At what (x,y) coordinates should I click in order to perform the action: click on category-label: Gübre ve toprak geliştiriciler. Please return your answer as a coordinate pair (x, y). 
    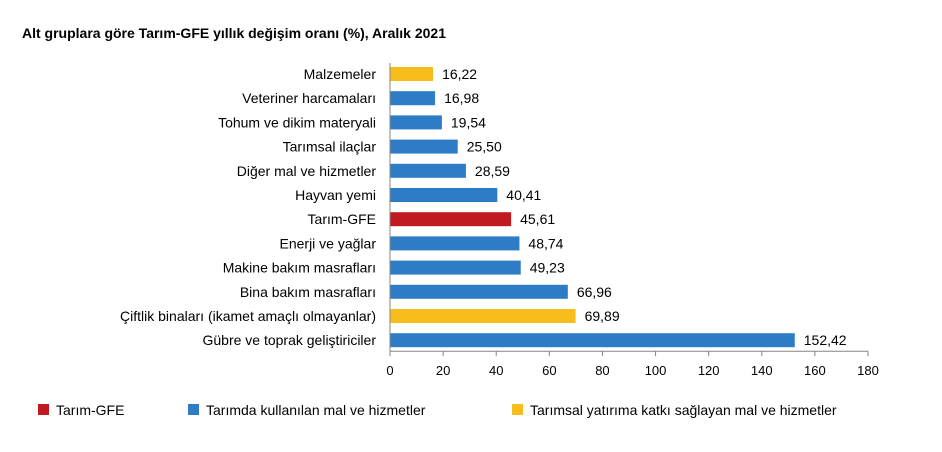
    Looking at the image, I should click on (289, 340).